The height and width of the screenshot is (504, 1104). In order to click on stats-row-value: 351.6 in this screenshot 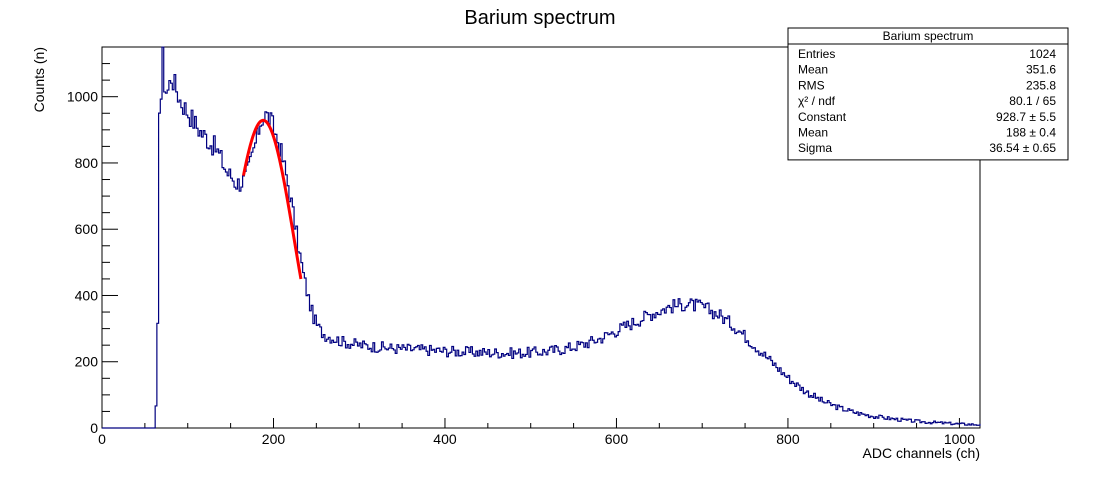, I will do `click(1041, 70)`.